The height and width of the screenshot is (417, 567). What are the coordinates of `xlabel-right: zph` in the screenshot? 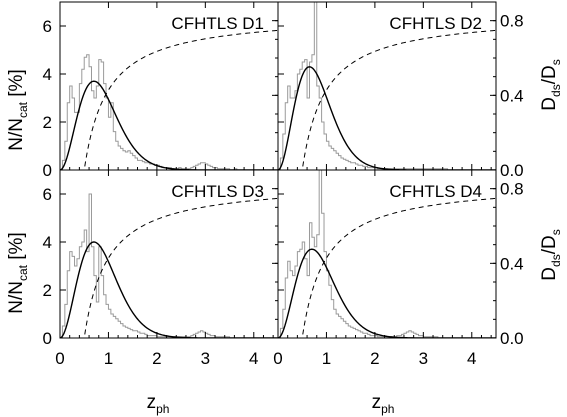 It's located at (383, 404).